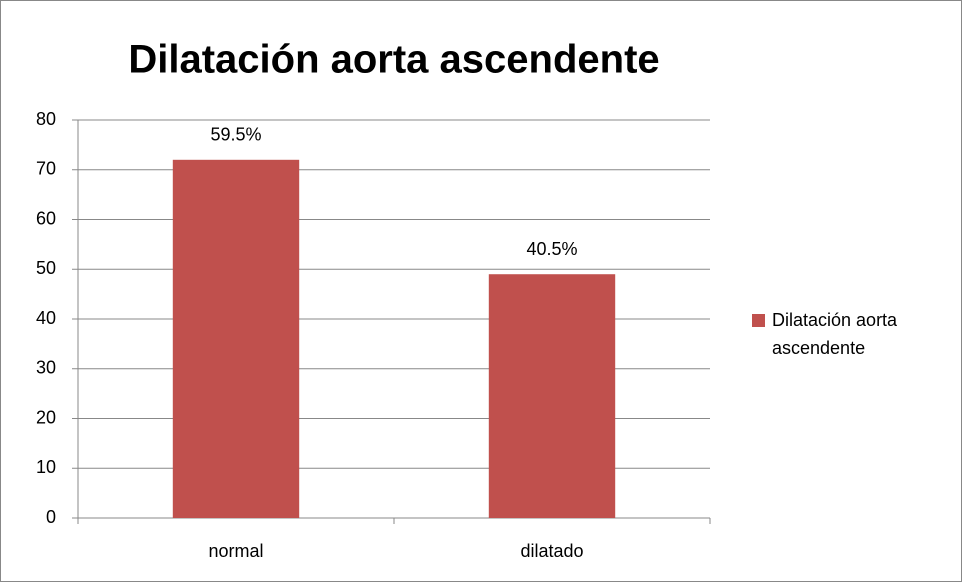 The height and width of the screenshot is (583, 963). What do you see at coordinates (835, 334) in the screenshot?
I see `legend-label: Dilatación aorta ascendente` at bounding box center [835, 334].